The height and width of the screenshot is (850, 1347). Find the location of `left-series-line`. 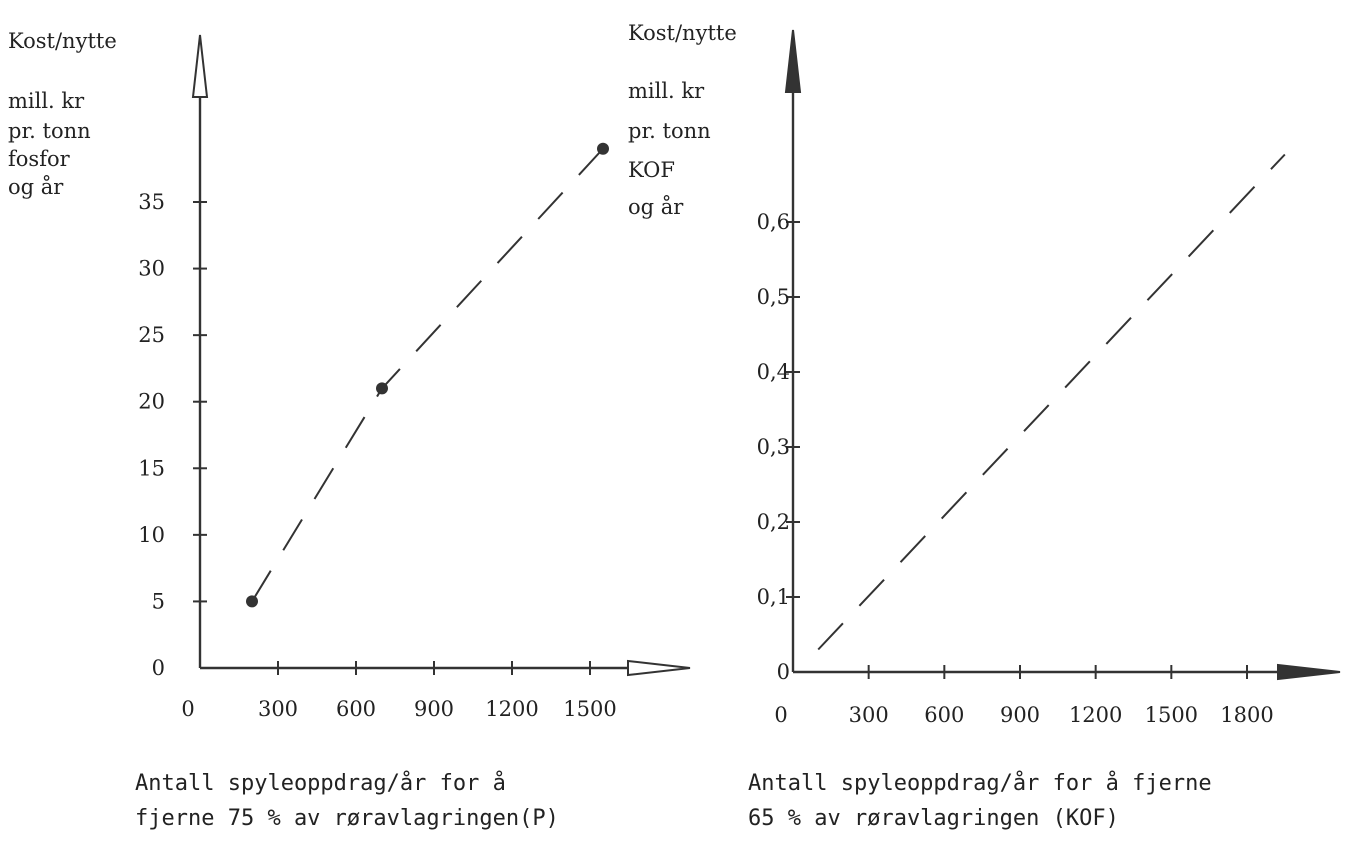

left-series-line is located at coordinates (427, 375).